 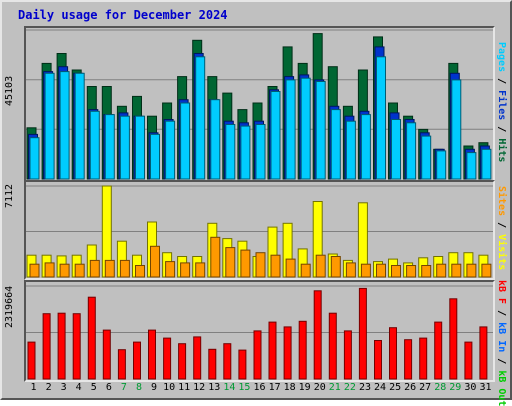 What do you see at coordinates (501, 150) in the screenshot?
I see `top-legend-part: Hits` at bounding box center [501, 150].